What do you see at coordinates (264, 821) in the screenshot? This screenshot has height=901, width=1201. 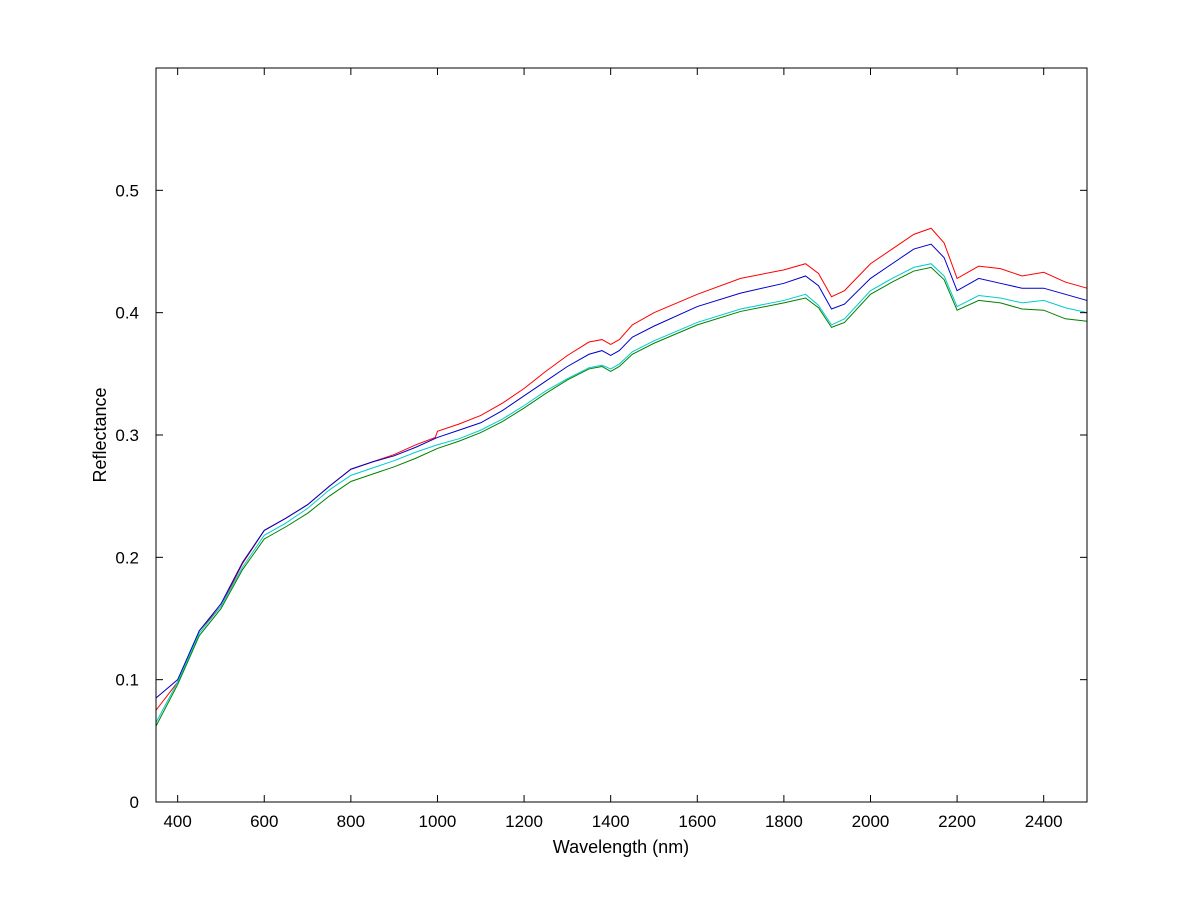 I see `x-tick-label: 600` at bounding box center [264, 821].